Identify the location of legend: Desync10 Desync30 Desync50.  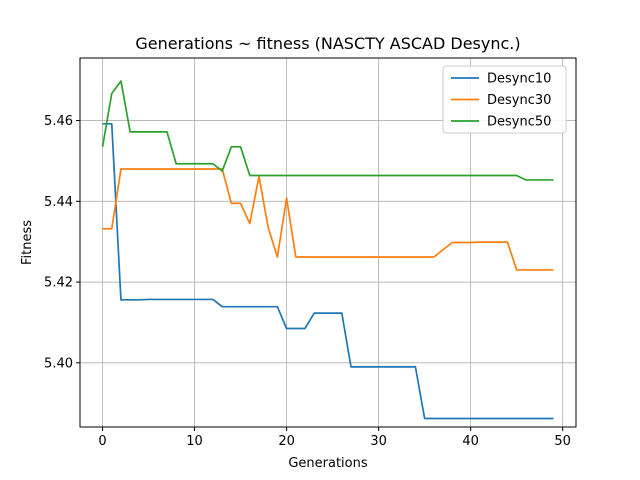
(504, 99).